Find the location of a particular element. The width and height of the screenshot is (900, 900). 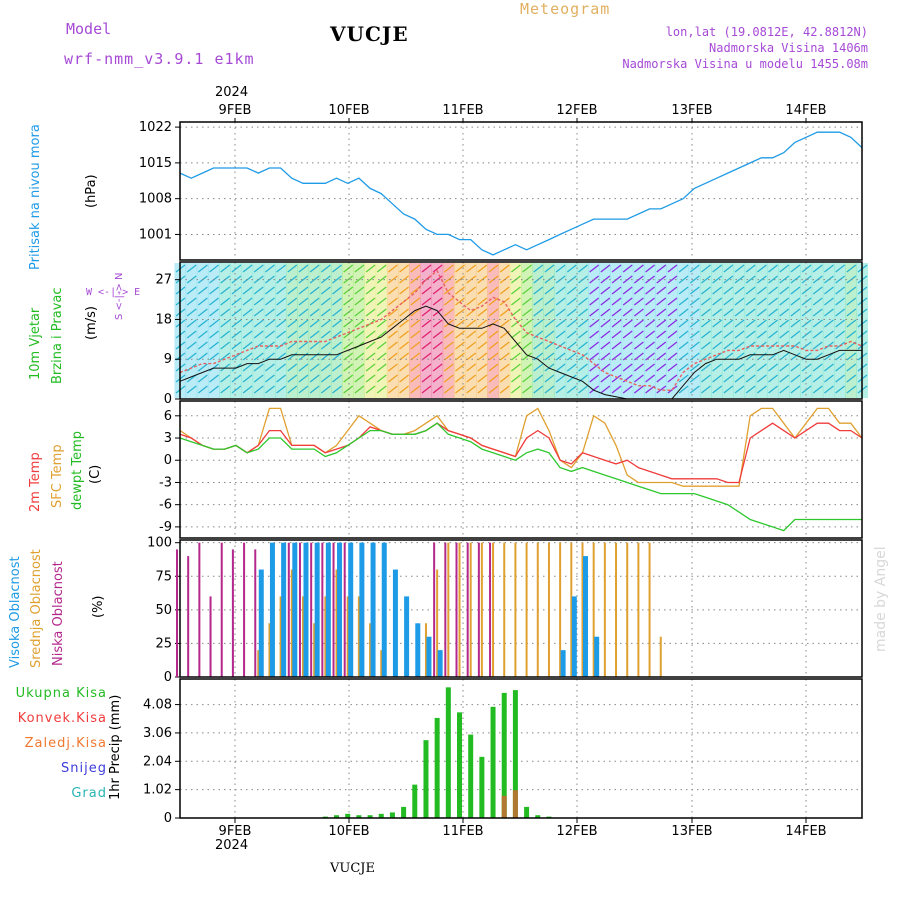

wind-tick-label: 27 is located at coordinates (163, 280).